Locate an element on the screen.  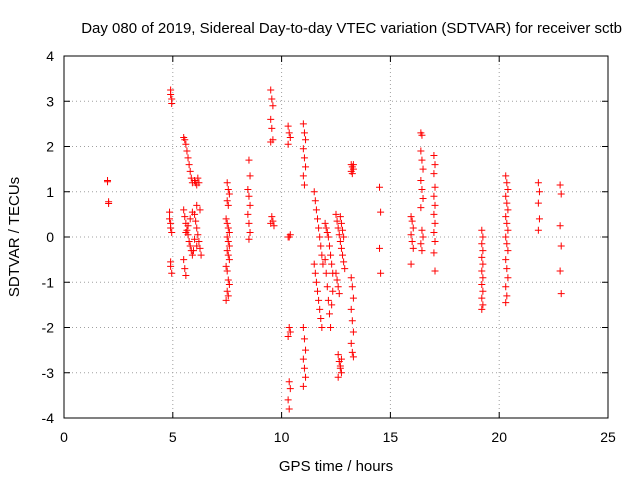
y-tick-label: 2 is located at coordinates (50, 147).